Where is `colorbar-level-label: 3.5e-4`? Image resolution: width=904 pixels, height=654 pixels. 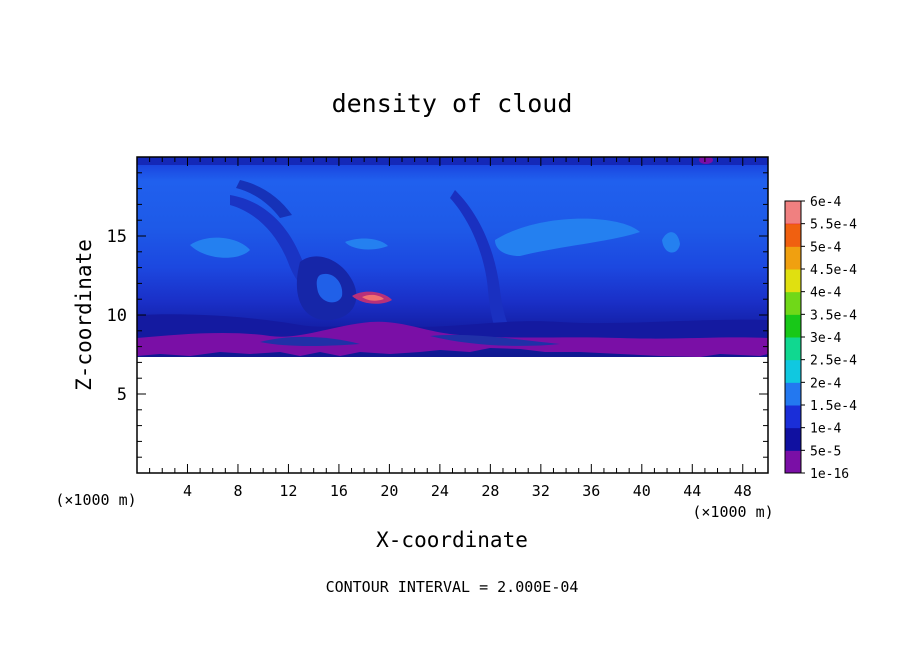 colorbar-level-label: 3.5e-4 is located at coordinates (833, 315).